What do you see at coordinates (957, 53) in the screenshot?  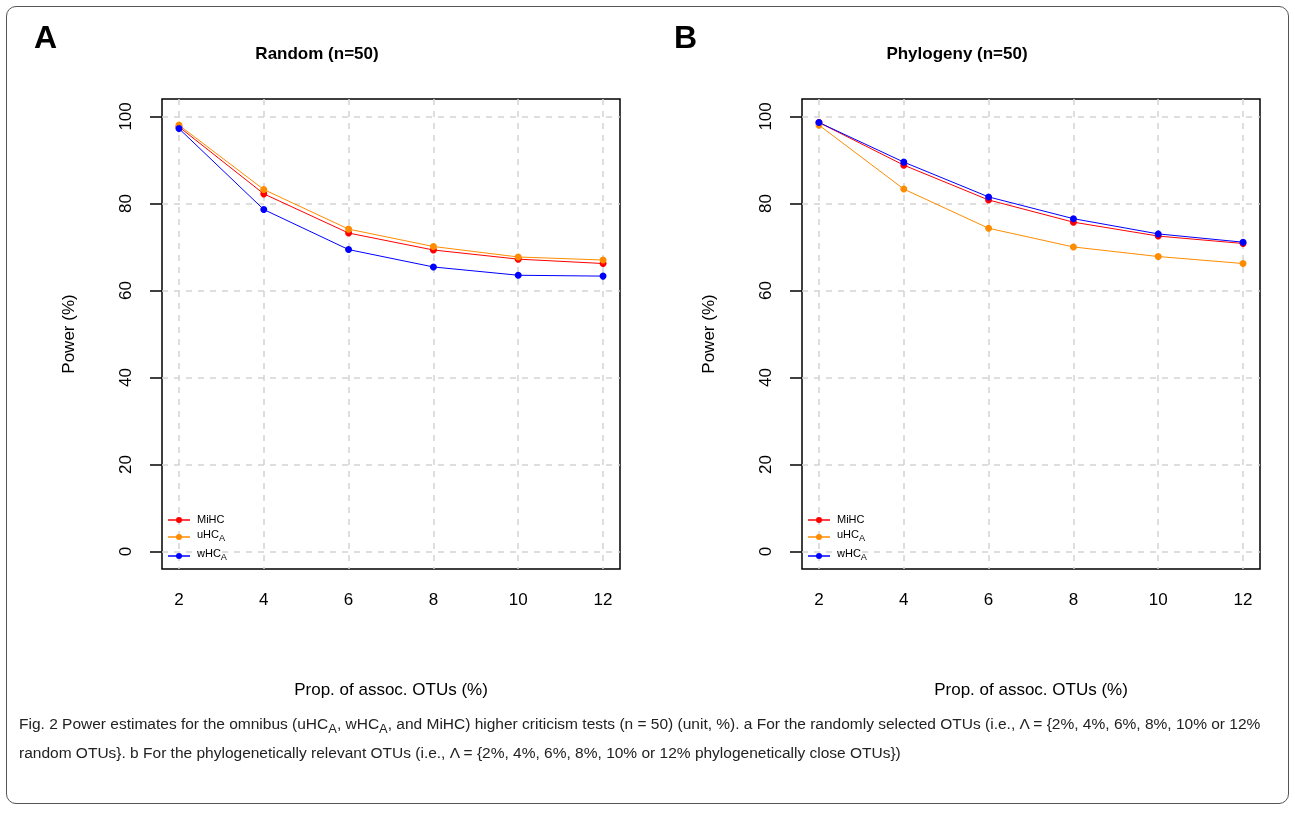 I see `chart-title: Phylogeny (n=50)` at bounding box center [957, 53].